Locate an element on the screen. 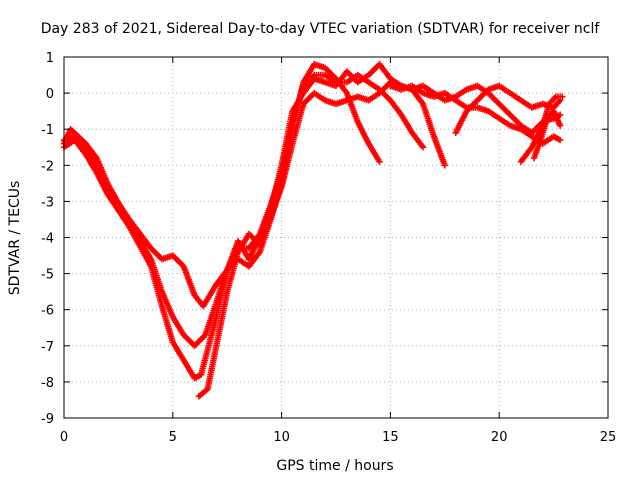  y-tick-label: -2 is located at coordinates (47, 166).